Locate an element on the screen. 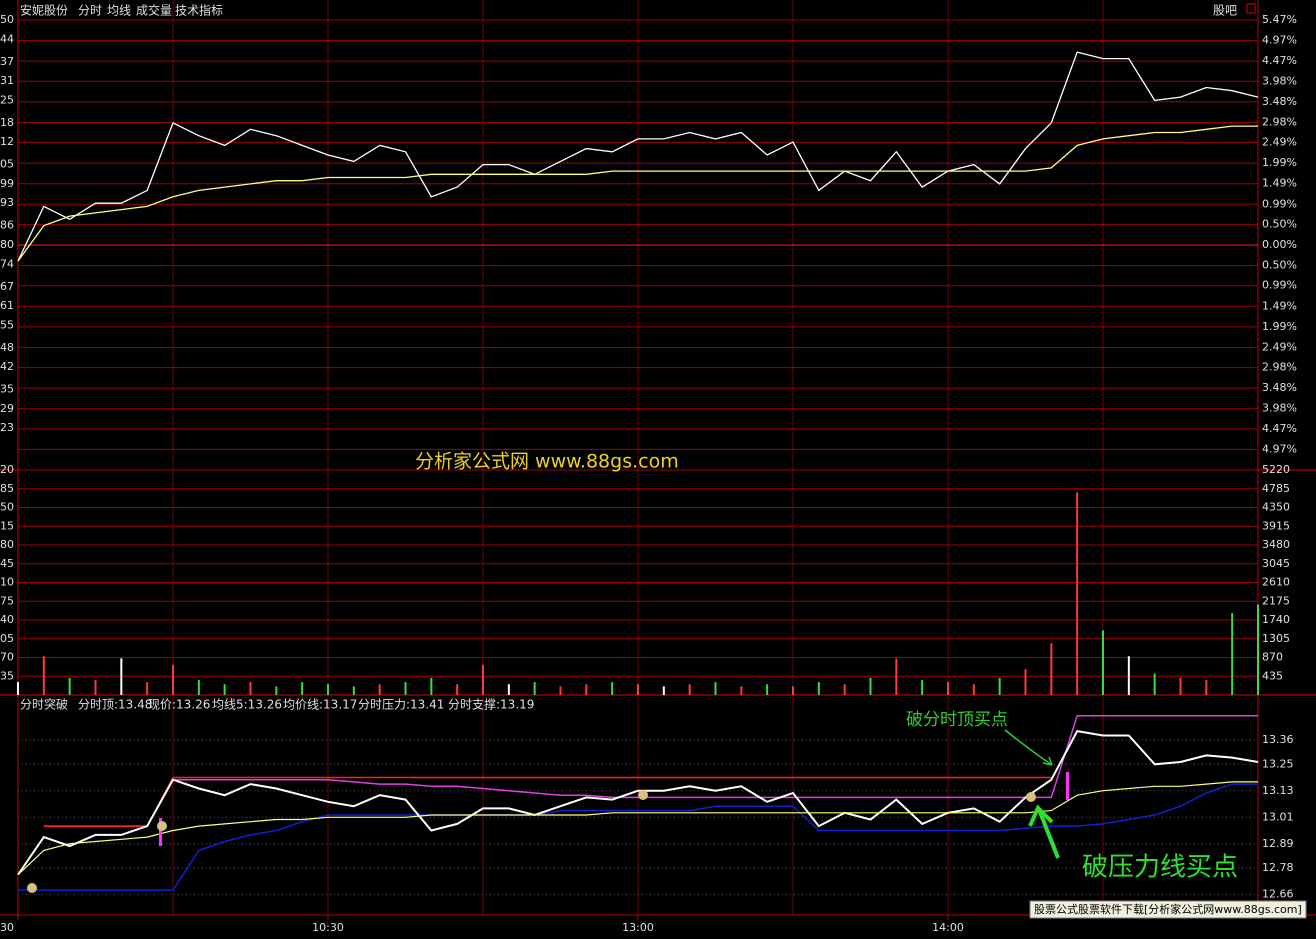 The width and height of the screenshot is (1316, 939). y-tick-label: 67 is located at coordinates (7, 286).